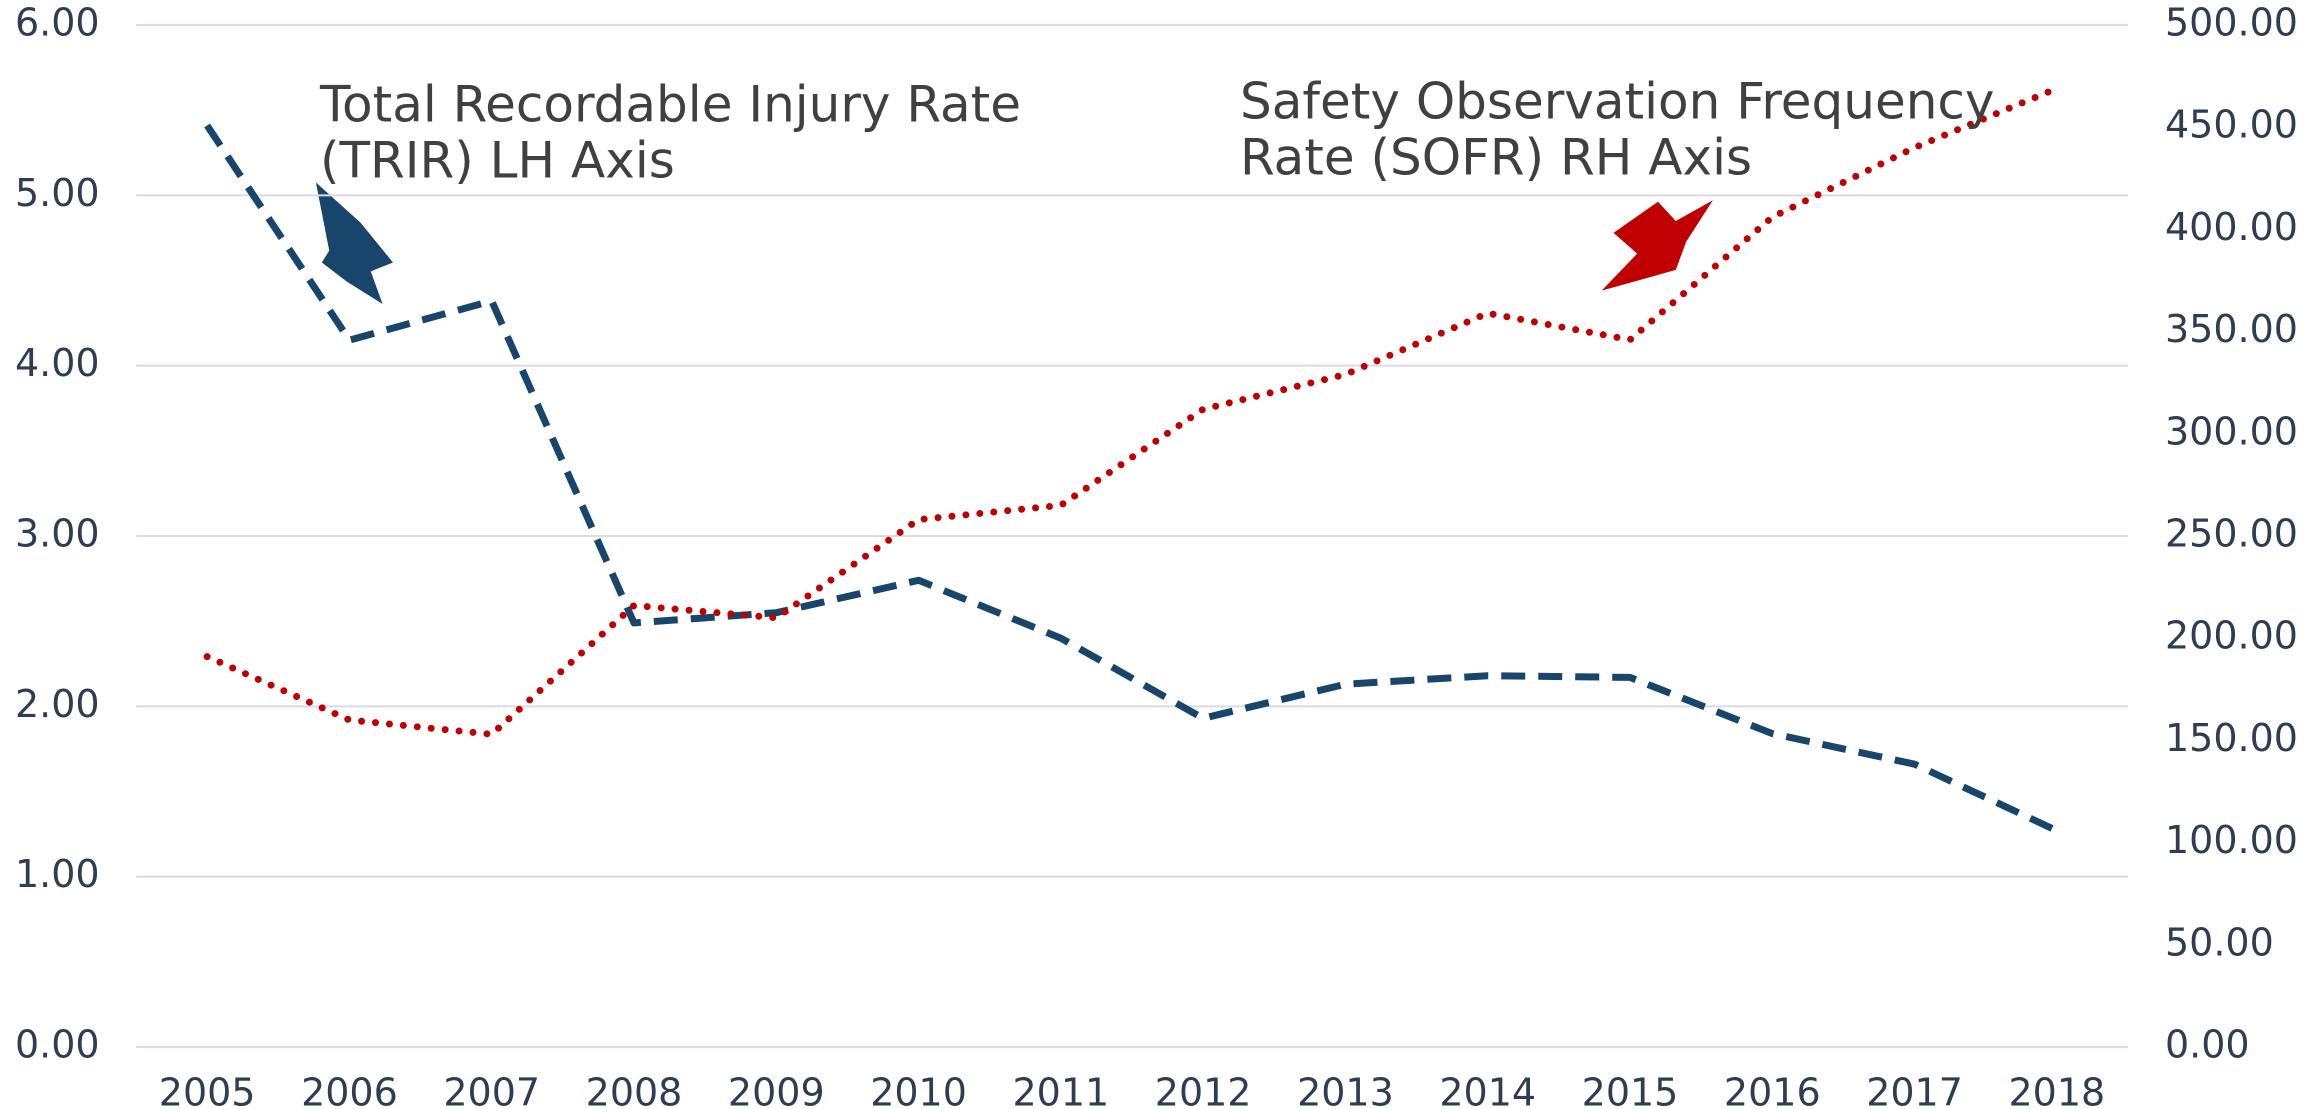 The width and height of the screenshot is (2313, 1109). Describe the element at coordinates (2207, 1045) in the screenshot. I see `y2-tick-label: 0.00` at that location.